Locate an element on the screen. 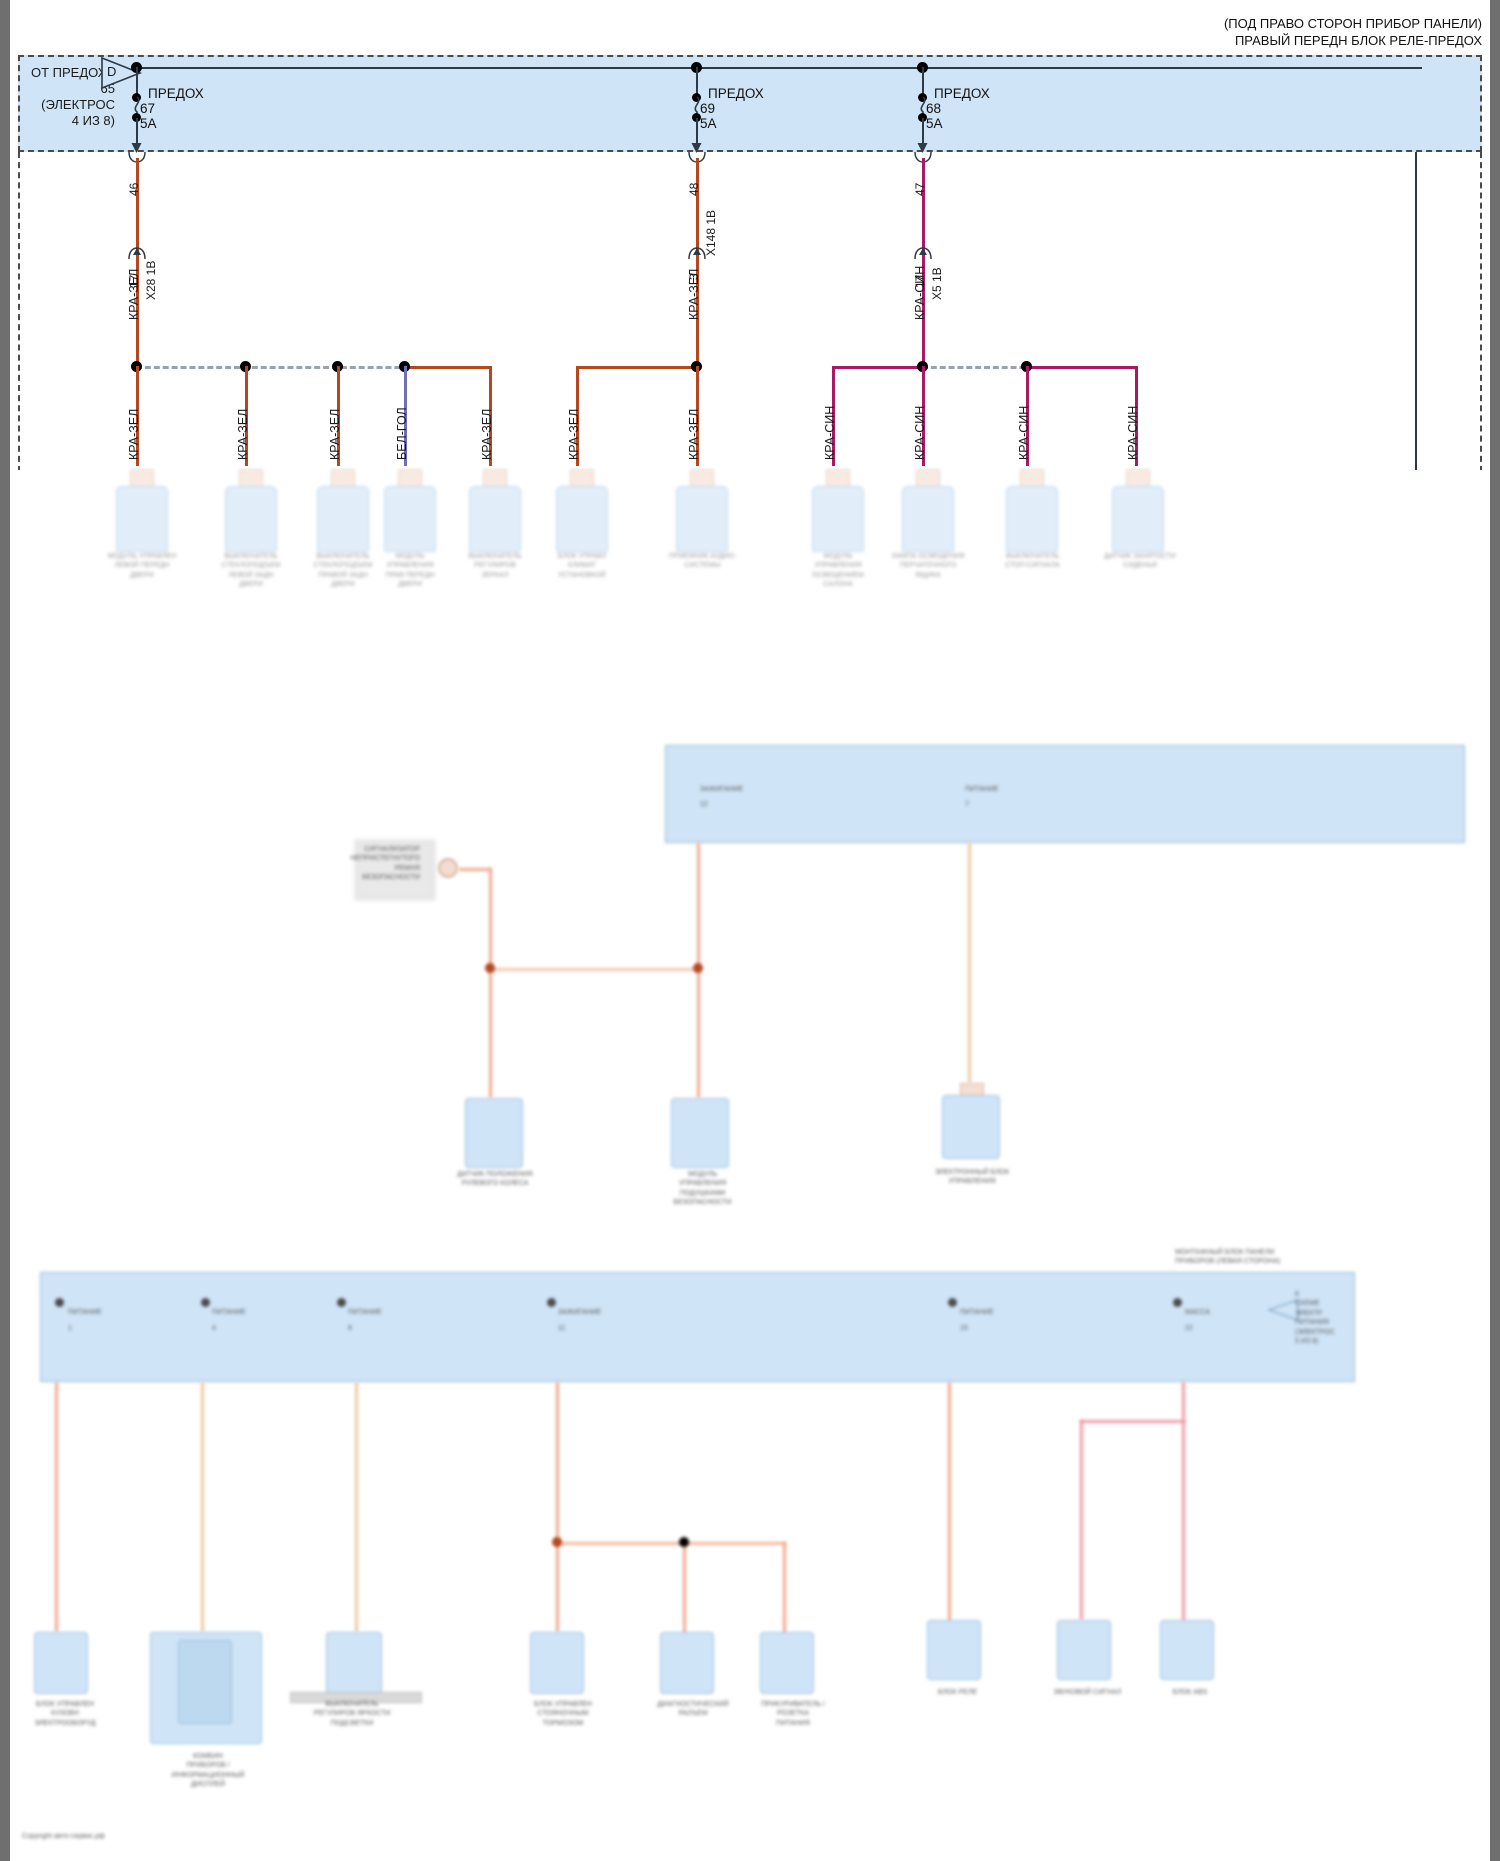  branch-label-7: КРА-ЗЕЛ is located at coordinates (694, 434).